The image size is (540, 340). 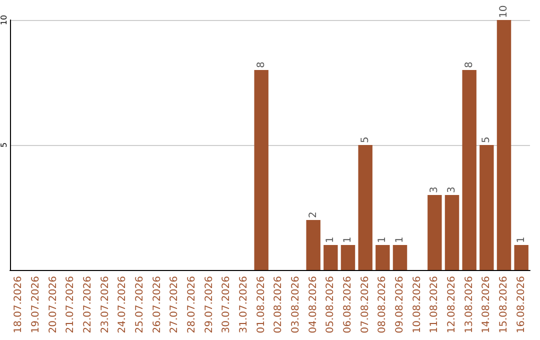 What do you see at coordinates (70, 305) in the screenshot?
I see `x-tick-label: 21.07.2026` at bounding box center [70, 305].